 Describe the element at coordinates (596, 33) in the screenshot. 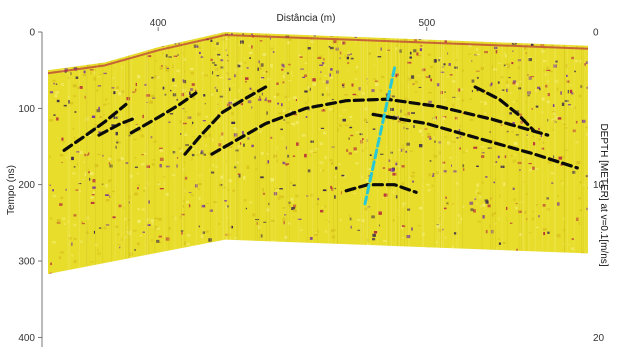

I see `y2-tick-label: 0` at that location.